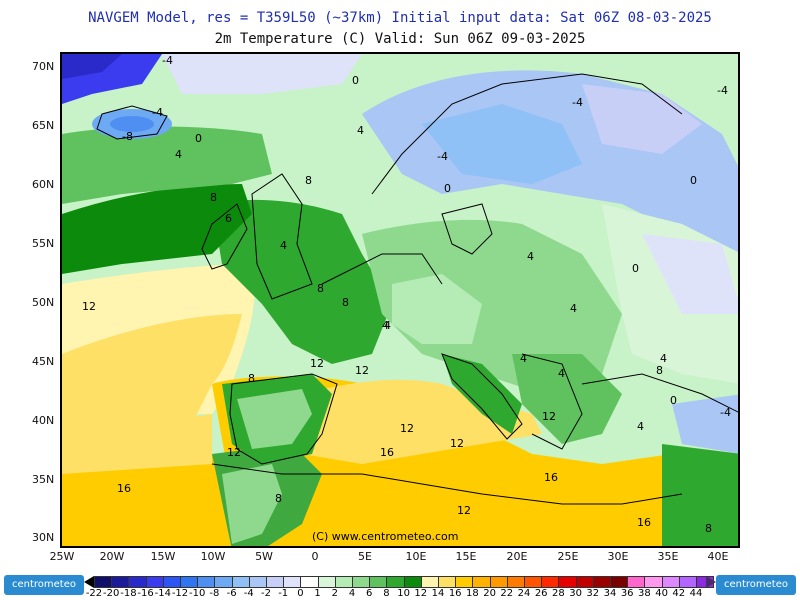  I want to click on lon-label: 35E, so click(668, 556).